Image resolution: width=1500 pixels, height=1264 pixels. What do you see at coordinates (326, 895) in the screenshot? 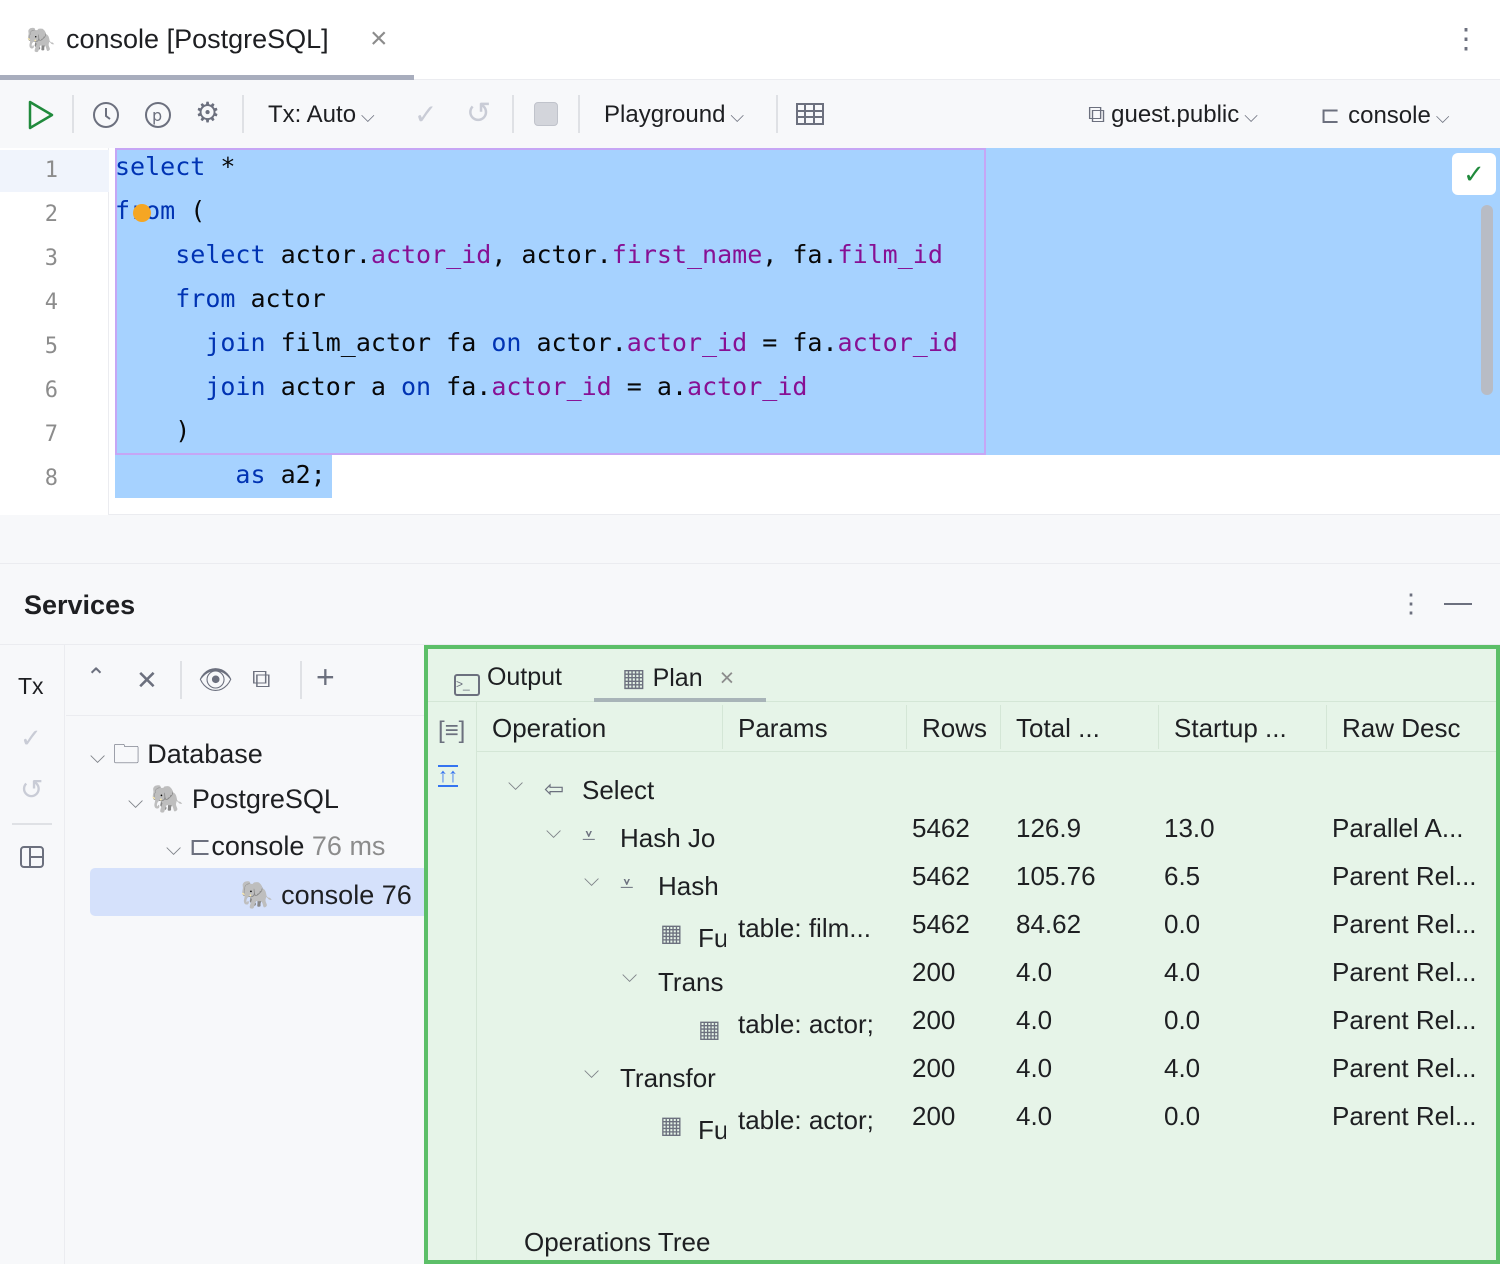
I see `tree-item-console: 🐘 console 76` at bounding box center [326, 895].